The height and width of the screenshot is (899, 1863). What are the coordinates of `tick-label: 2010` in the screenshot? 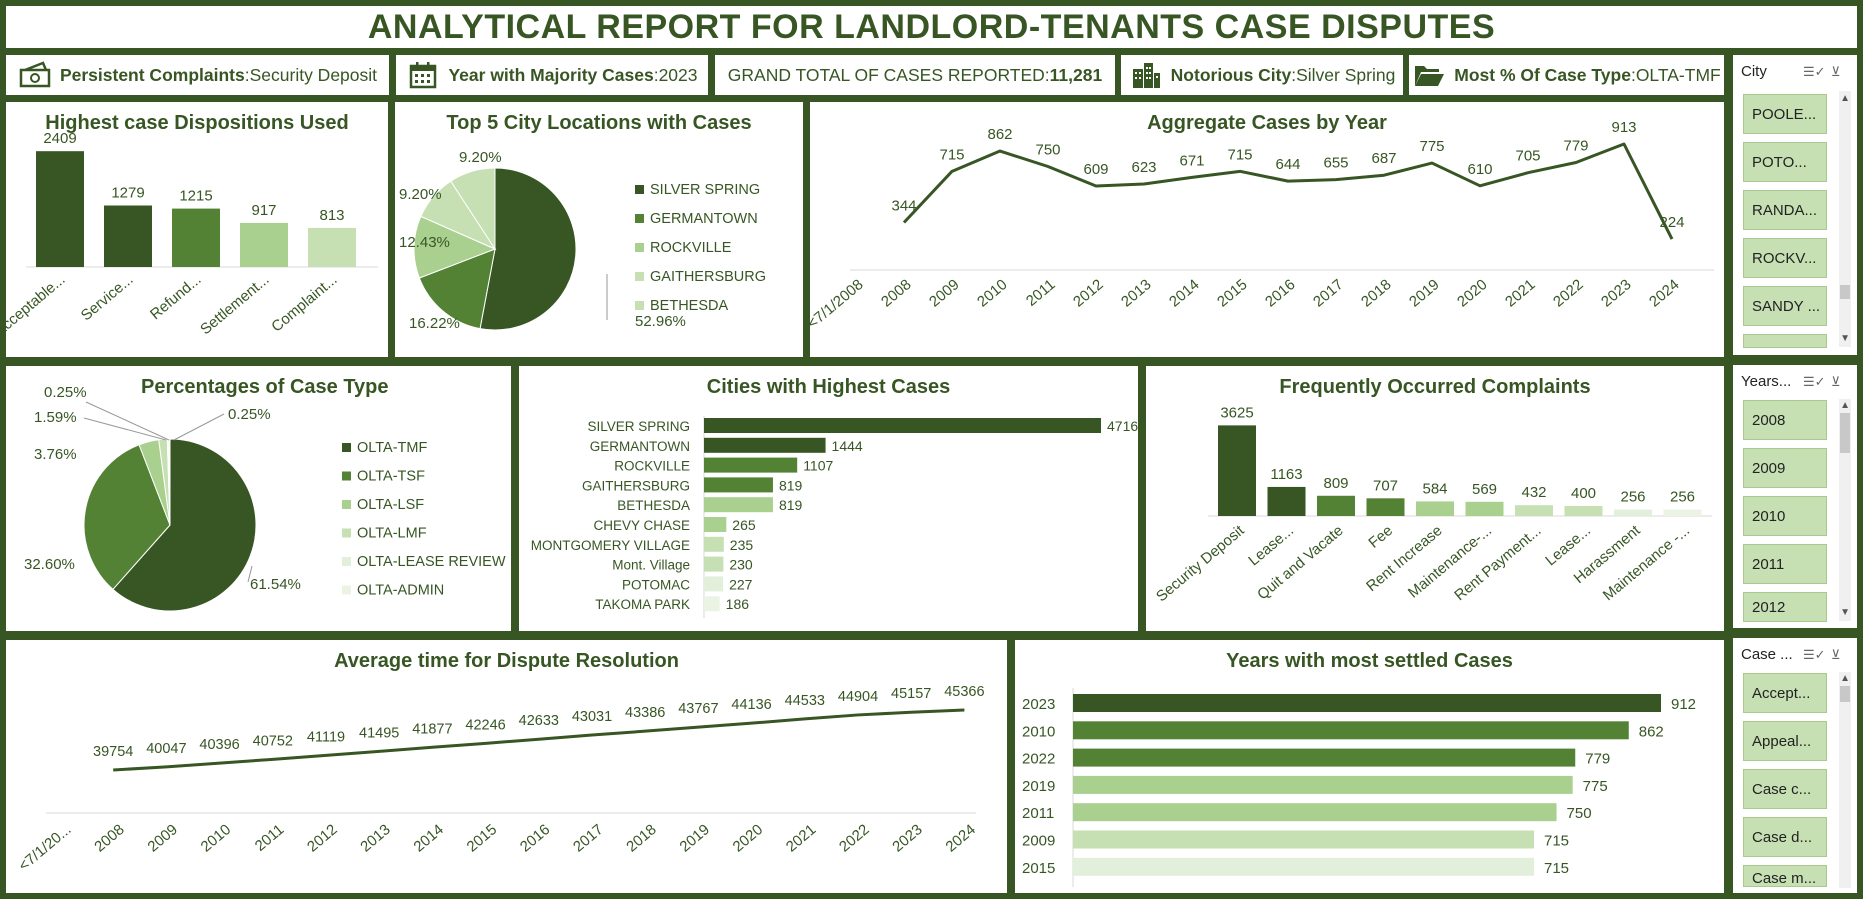 It's located at (1038, 731).